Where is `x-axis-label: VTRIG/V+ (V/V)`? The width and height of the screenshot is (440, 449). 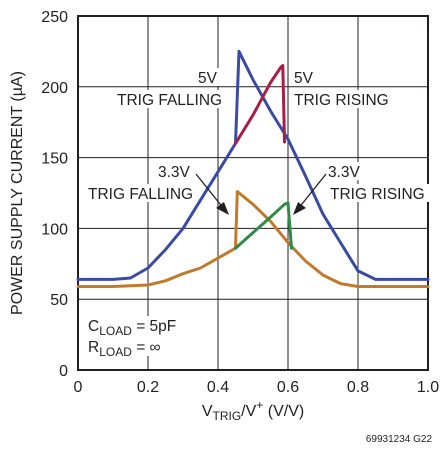 x-axis-label: VTRIG/V+ (V/V) is located at coordinates (253, 410).